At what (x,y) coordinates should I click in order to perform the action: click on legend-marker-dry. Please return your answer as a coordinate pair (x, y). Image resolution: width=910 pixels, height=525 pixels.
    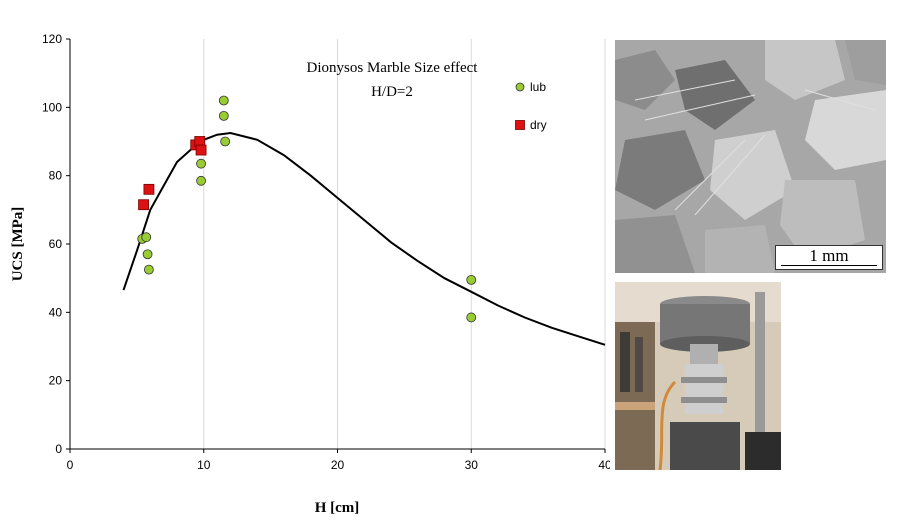
    Looking at the image, I should click on (520, 125).